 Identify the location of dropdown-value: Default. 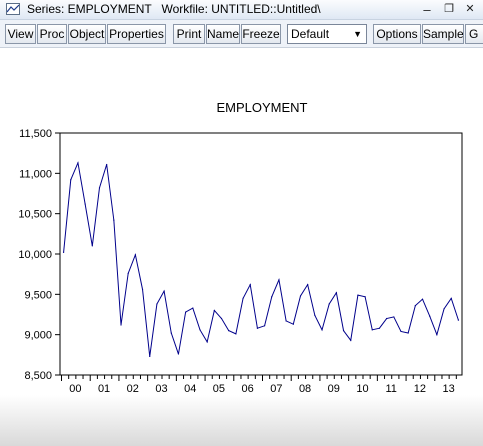
(310, 34).